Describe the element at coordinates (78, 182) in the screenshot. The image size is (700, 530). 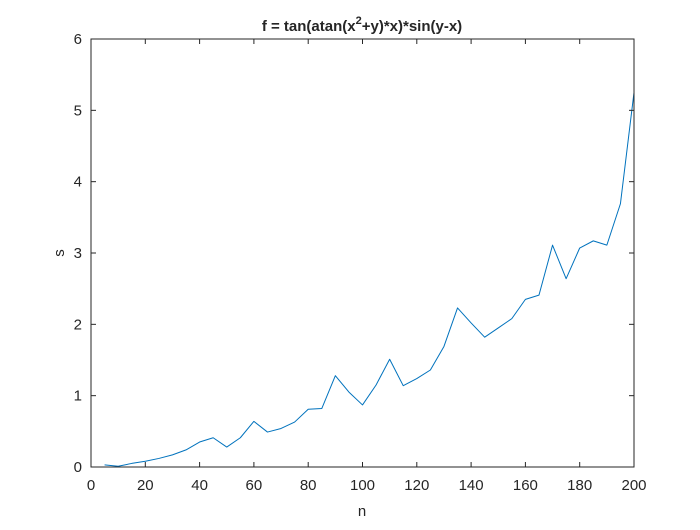
I see `y-tick-label: 4` at that location.